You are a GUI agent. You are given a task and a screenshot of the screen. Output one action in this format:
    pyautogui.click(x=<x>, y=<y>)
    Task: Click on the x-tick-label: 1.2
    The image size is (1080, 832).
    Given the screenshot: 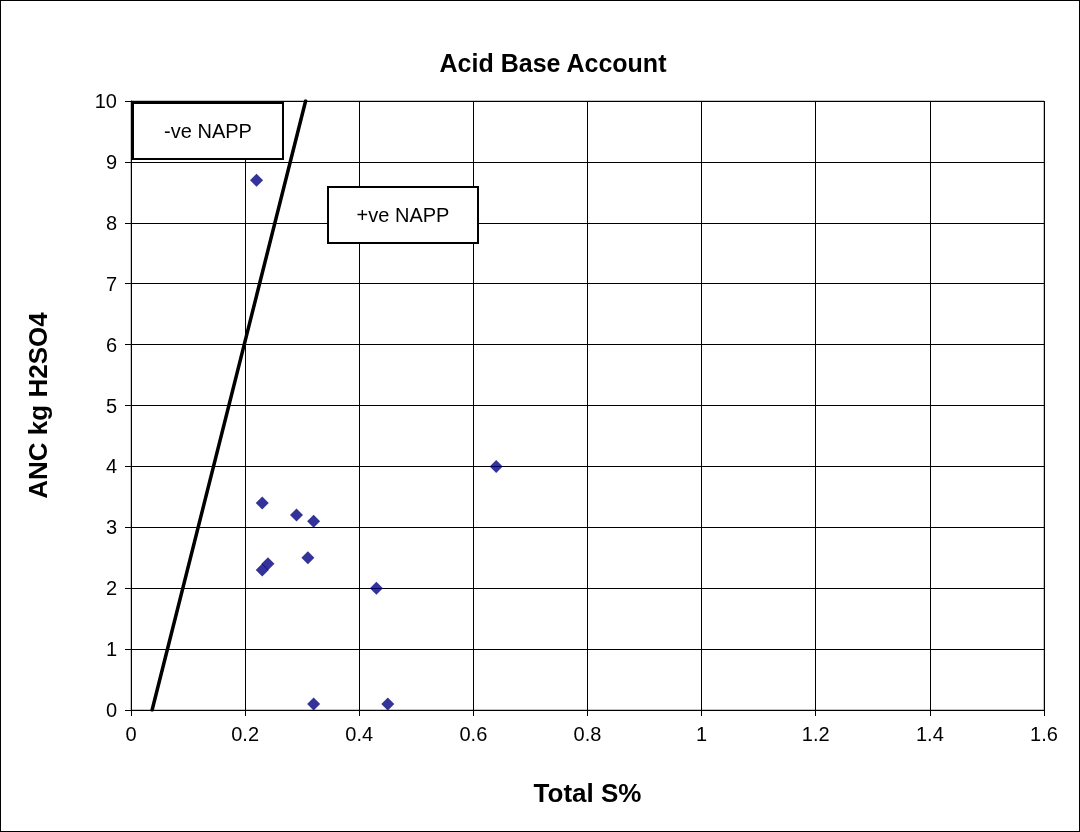 What is the action you would take?
    pyautogui.click(x=815, y=734)
    